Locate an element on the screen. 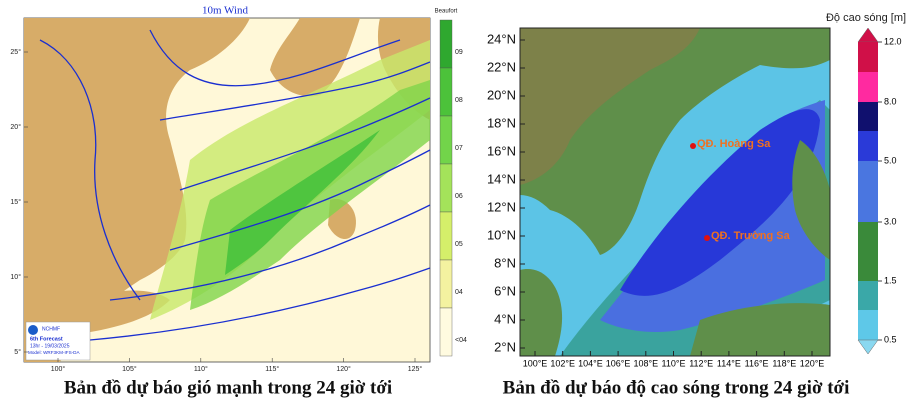  scale-label: 1.5 is located at coordinates (890, 280).